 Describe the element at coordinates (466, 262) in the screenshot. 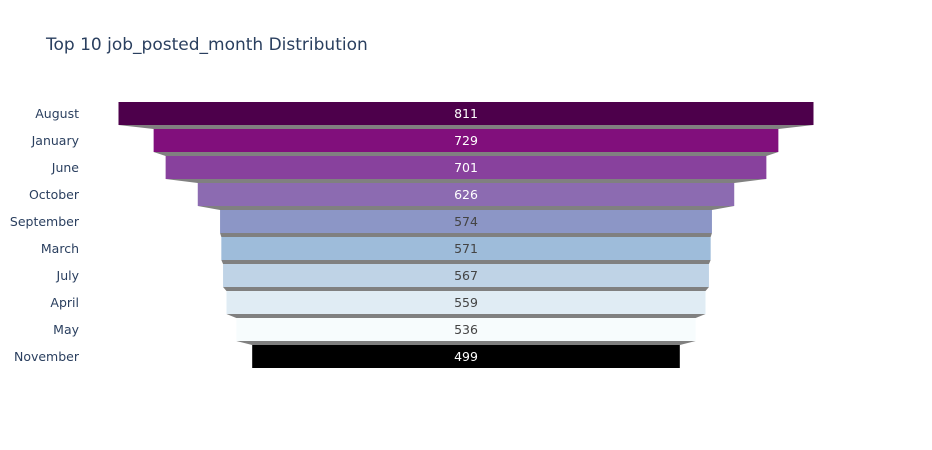

I see `funnel-connector-march-july` at that location.